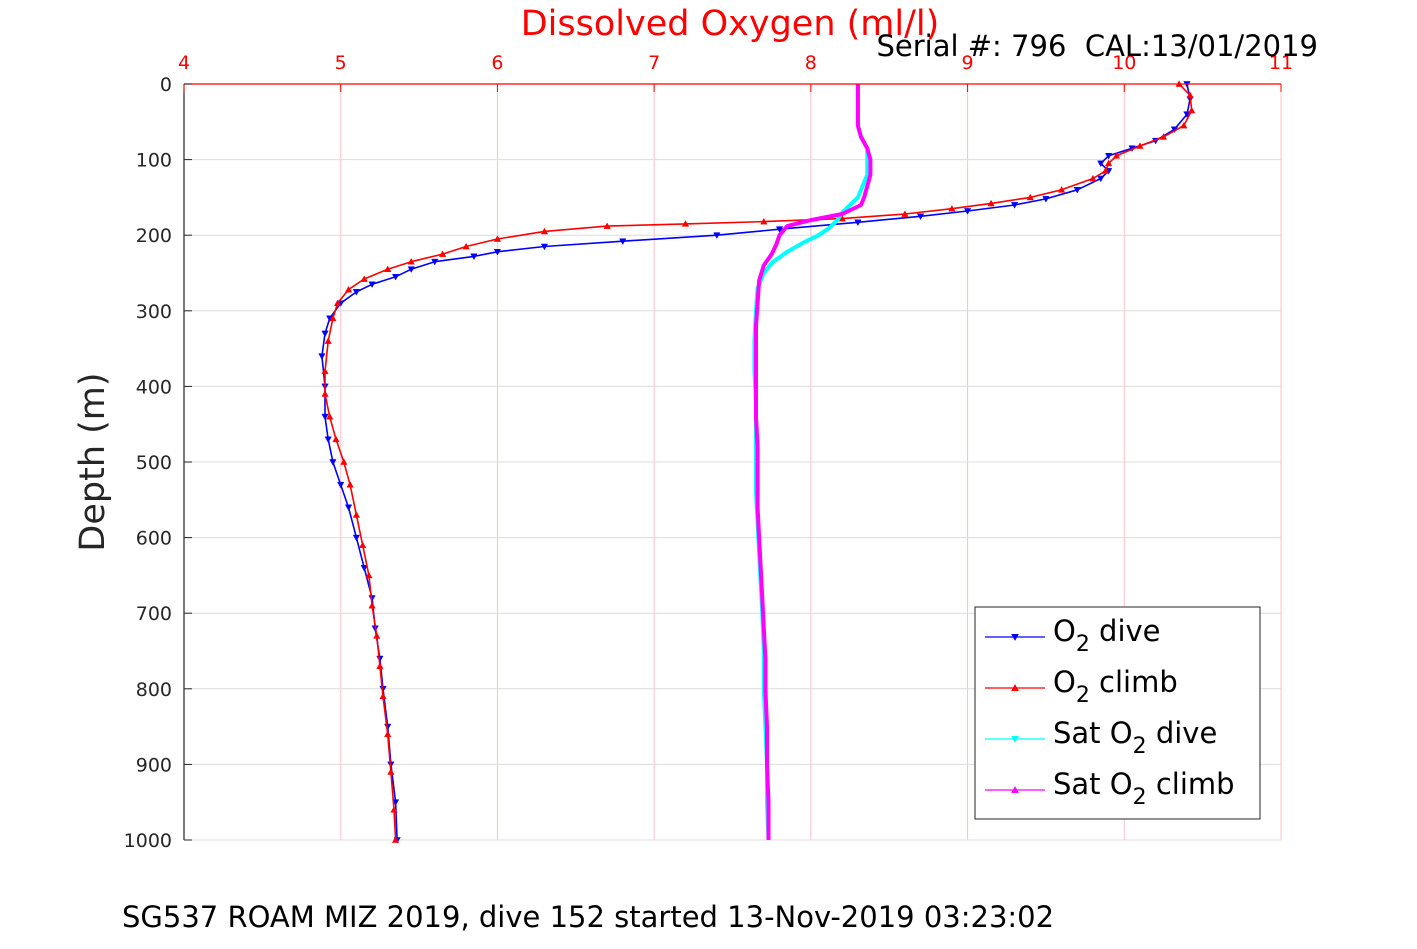 This screenshot has width=1417, height=949. Describe the element at coordinates (497, 63) in the screenshot. I see `x-tick-label: 6` at that location.